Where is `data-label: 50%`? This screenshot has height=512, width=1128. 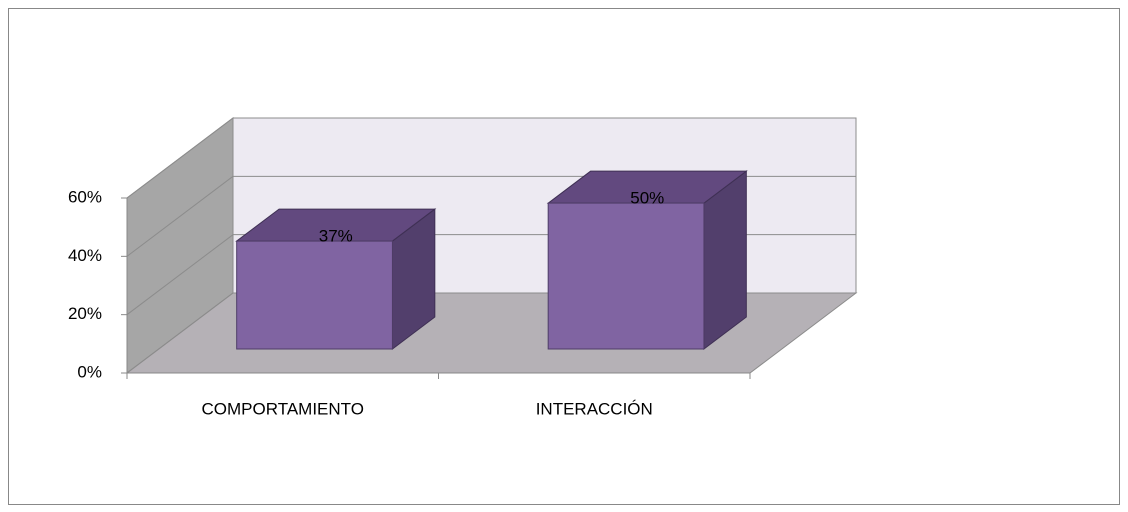 data-label: 50% is located at coordinates (647, 198).